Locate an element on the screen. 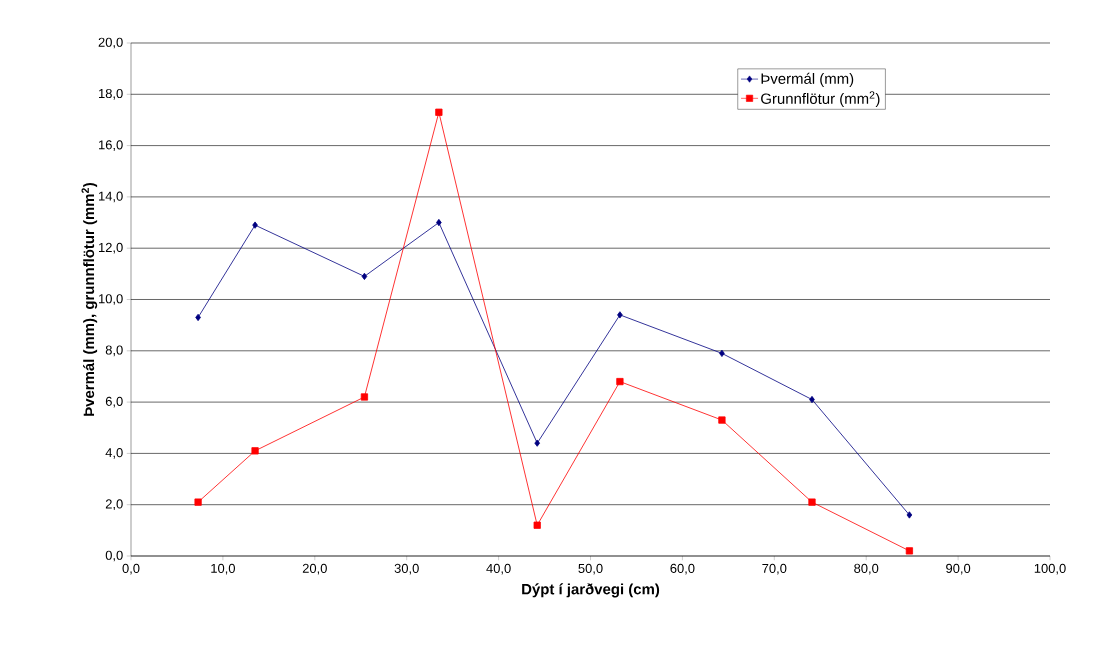  y-tick-label: 16,0 is located at coordinates (111, 145).